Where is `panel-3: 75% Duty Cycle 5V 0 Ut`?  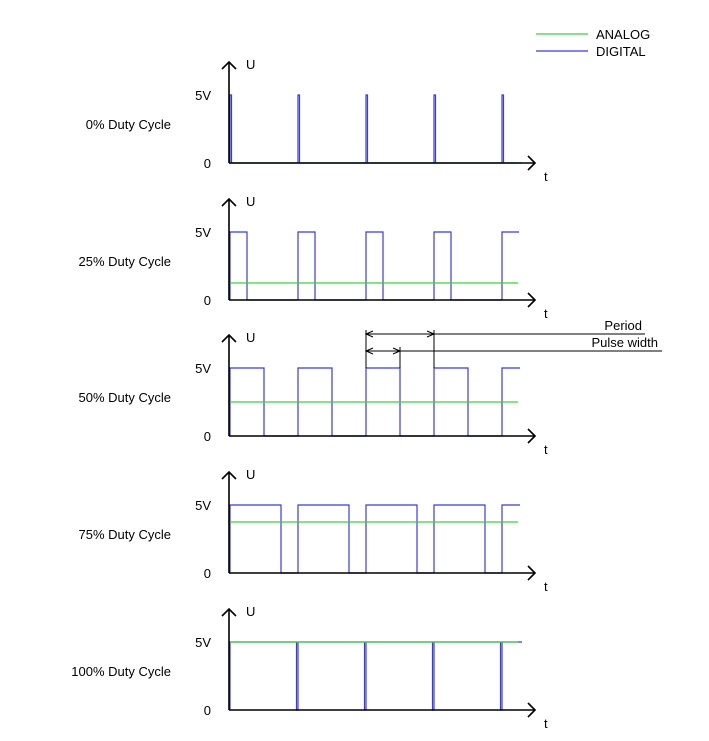 panel-3: 75% Duty Cycle 5V 0 Ut is located at coordinates (313, 530).